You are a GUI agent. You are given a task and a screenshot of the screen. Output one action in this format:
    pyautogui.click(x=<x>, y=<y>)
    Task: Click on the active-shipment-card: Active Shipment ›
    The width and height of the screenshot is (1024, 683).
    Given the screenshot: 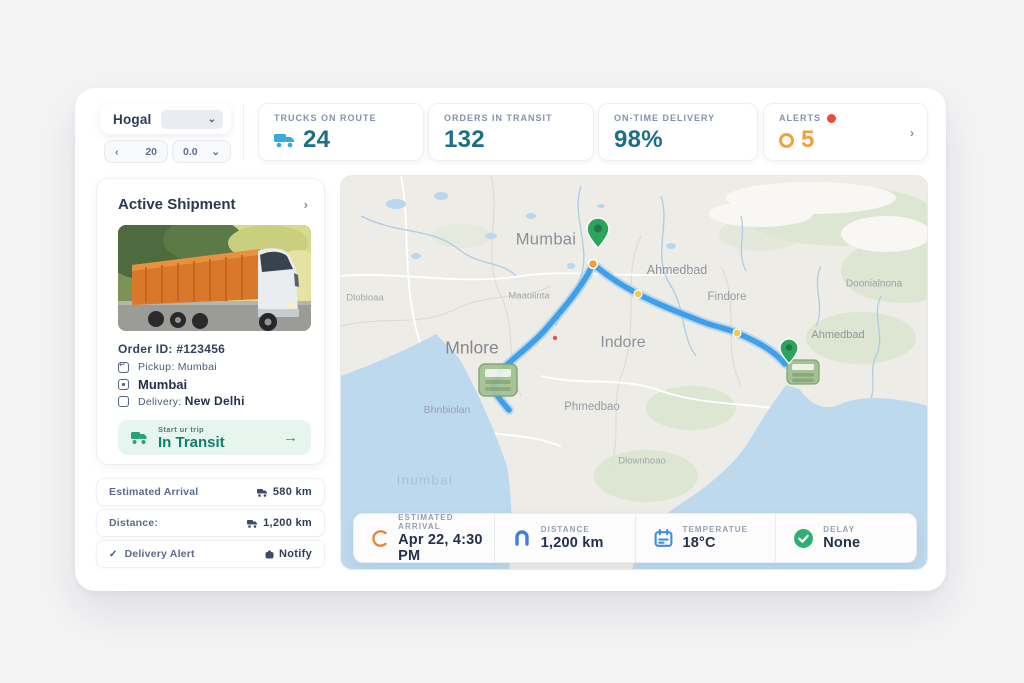 What is the action you would take?
    pyautogui.click(x=210, y=321)
    